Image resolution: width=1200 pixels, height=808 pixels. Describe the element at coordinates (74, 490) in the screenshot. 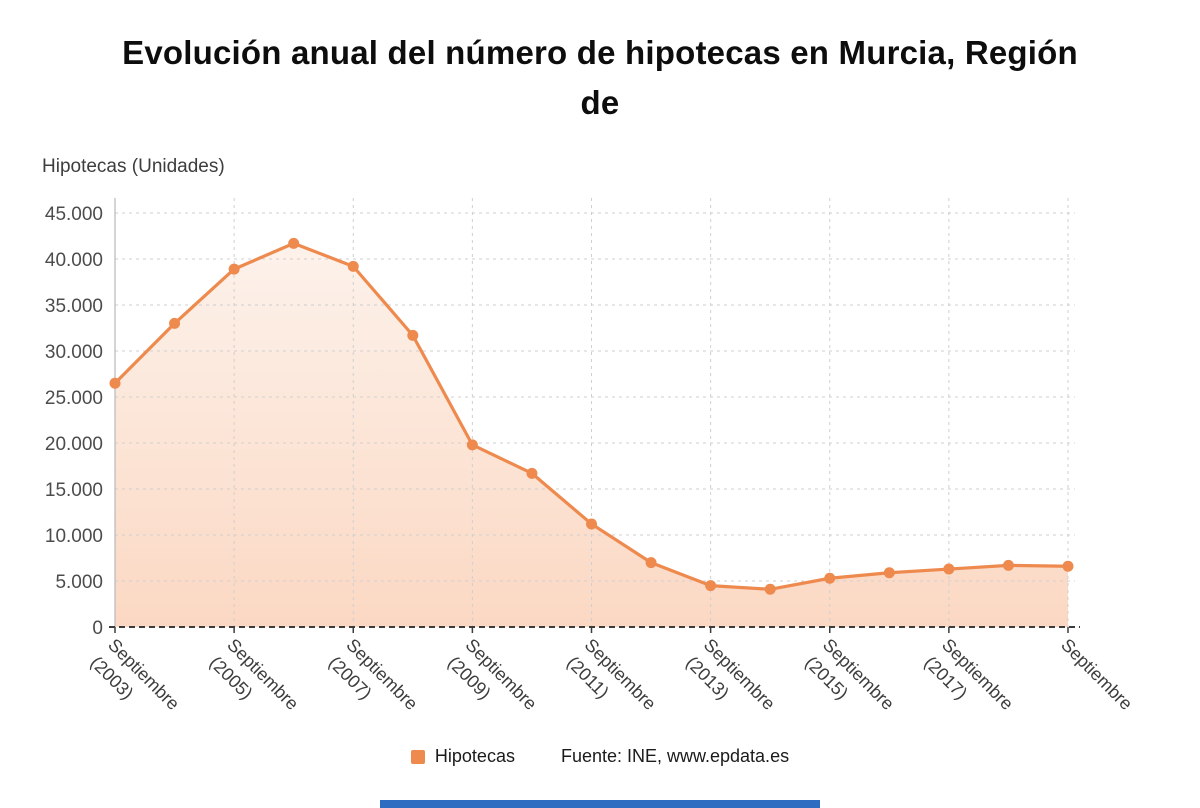

I see `y-tick-label: 15.000` at that location.